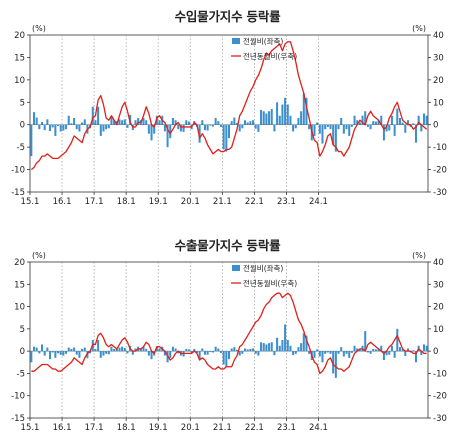  What do you see at coordinates (227, 16) in the screenshot?
I see `chart-title: 수입물가지수 등락률` at bounding box center [227, 16].